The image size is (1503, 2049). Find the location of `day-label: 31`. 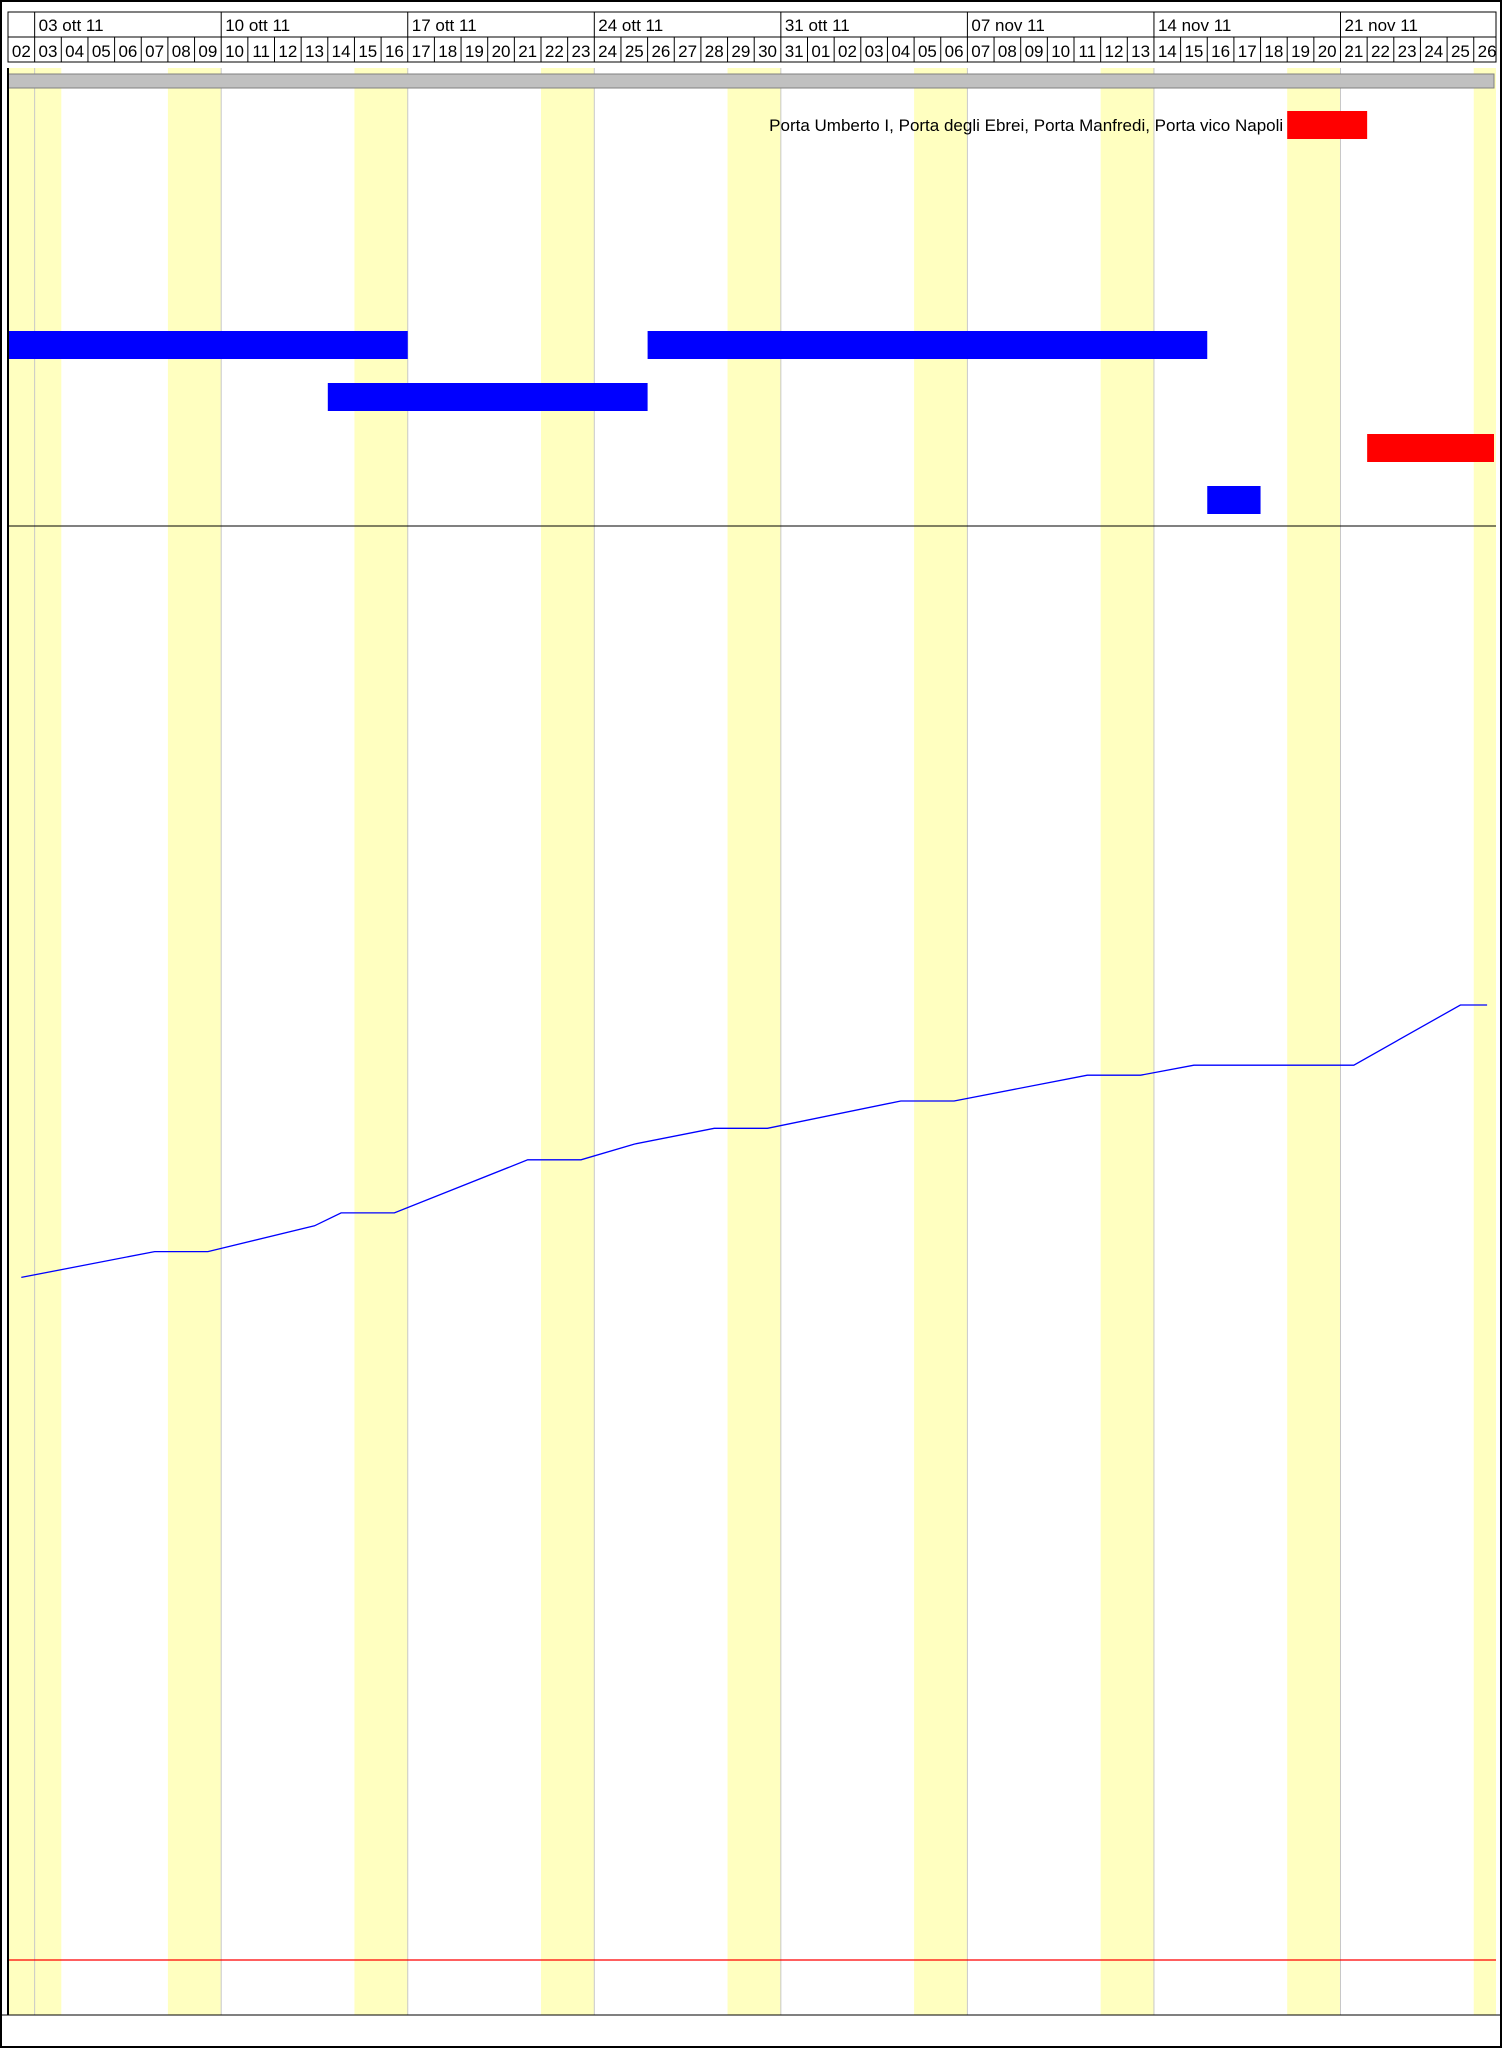

day-label: 31 is located at coordinates (794, 51).